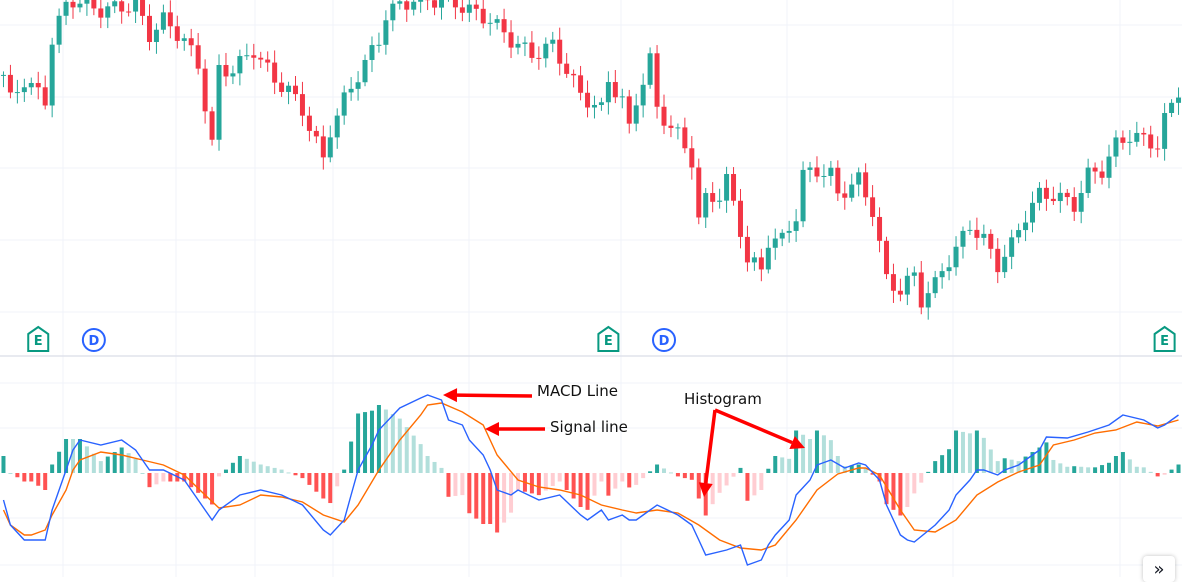 This screenshot has width=1182, height=582. What do you see at coordinates (494, 395) in the screenshot?
I see `arrow-shaft` at bounding box center [494, 395].